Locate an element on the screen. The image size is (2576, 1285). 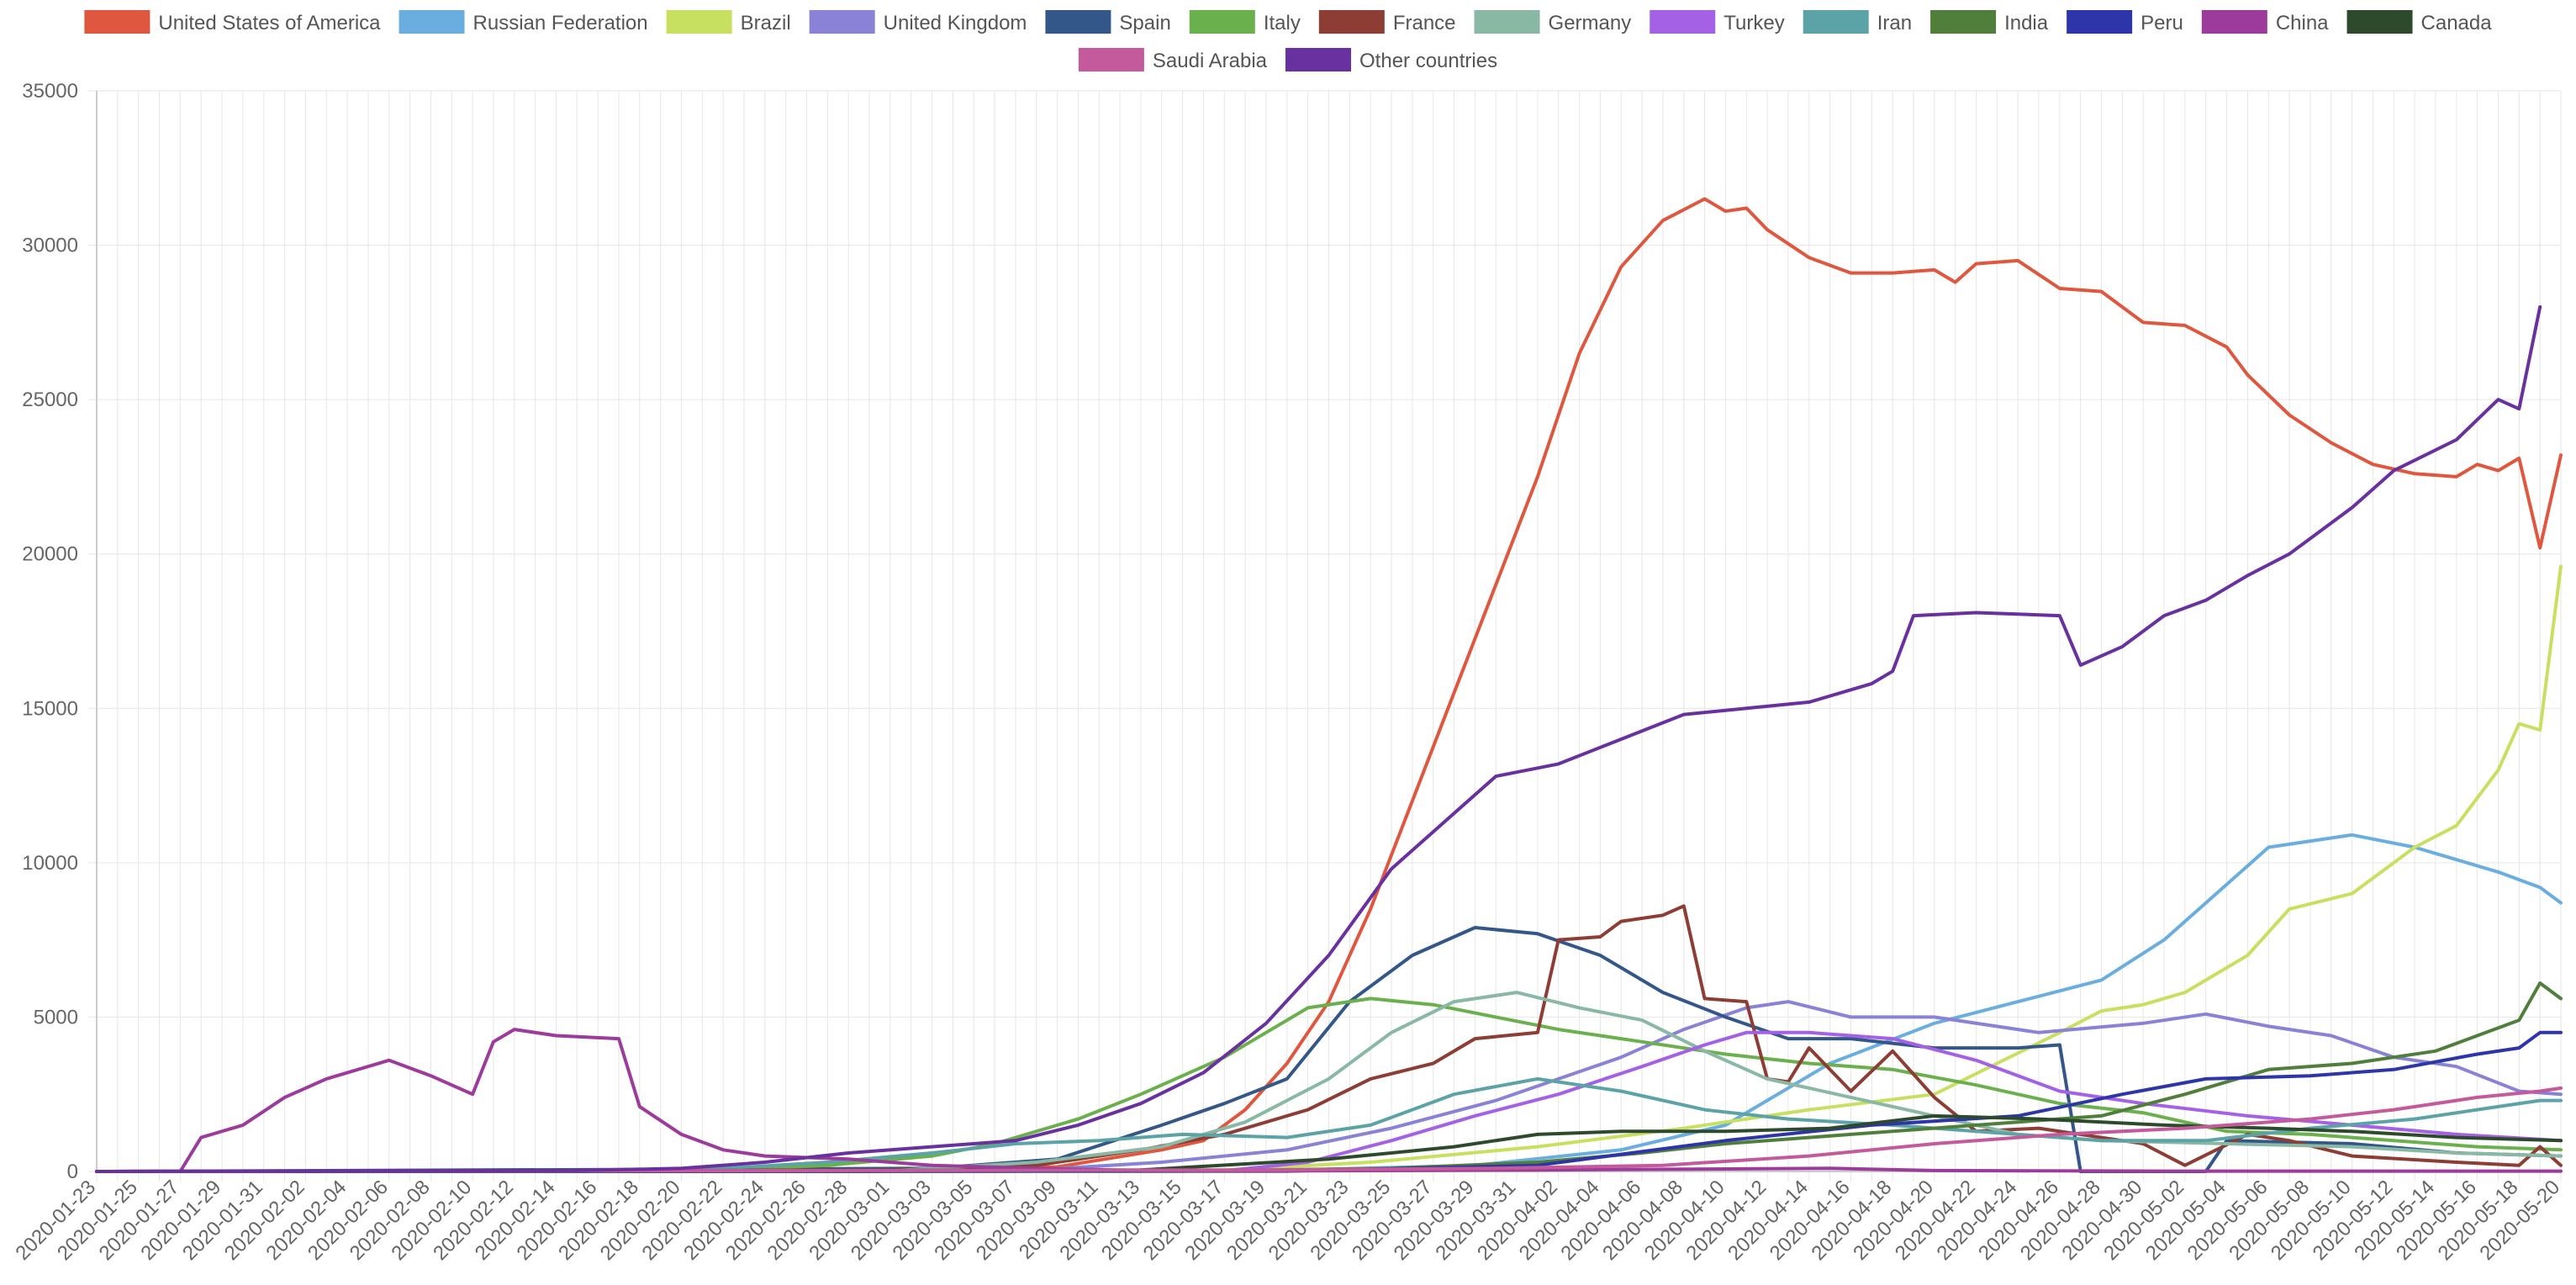
legend-item-russian-federation: Russian Federation is located at coordinates (523, 22).